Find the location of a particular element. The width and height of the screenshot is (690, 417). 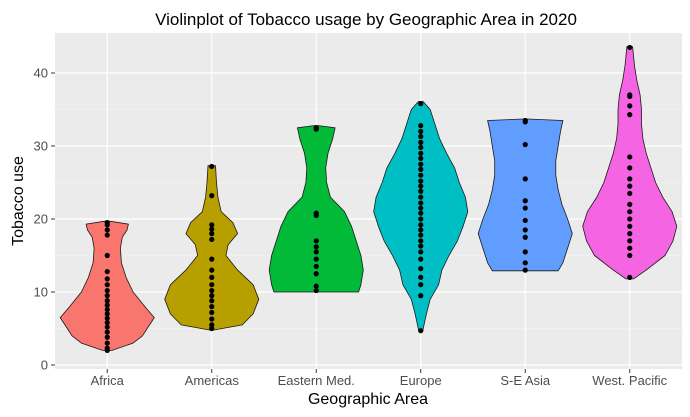

violin-west-pacific is located at coordinates (630, 163).